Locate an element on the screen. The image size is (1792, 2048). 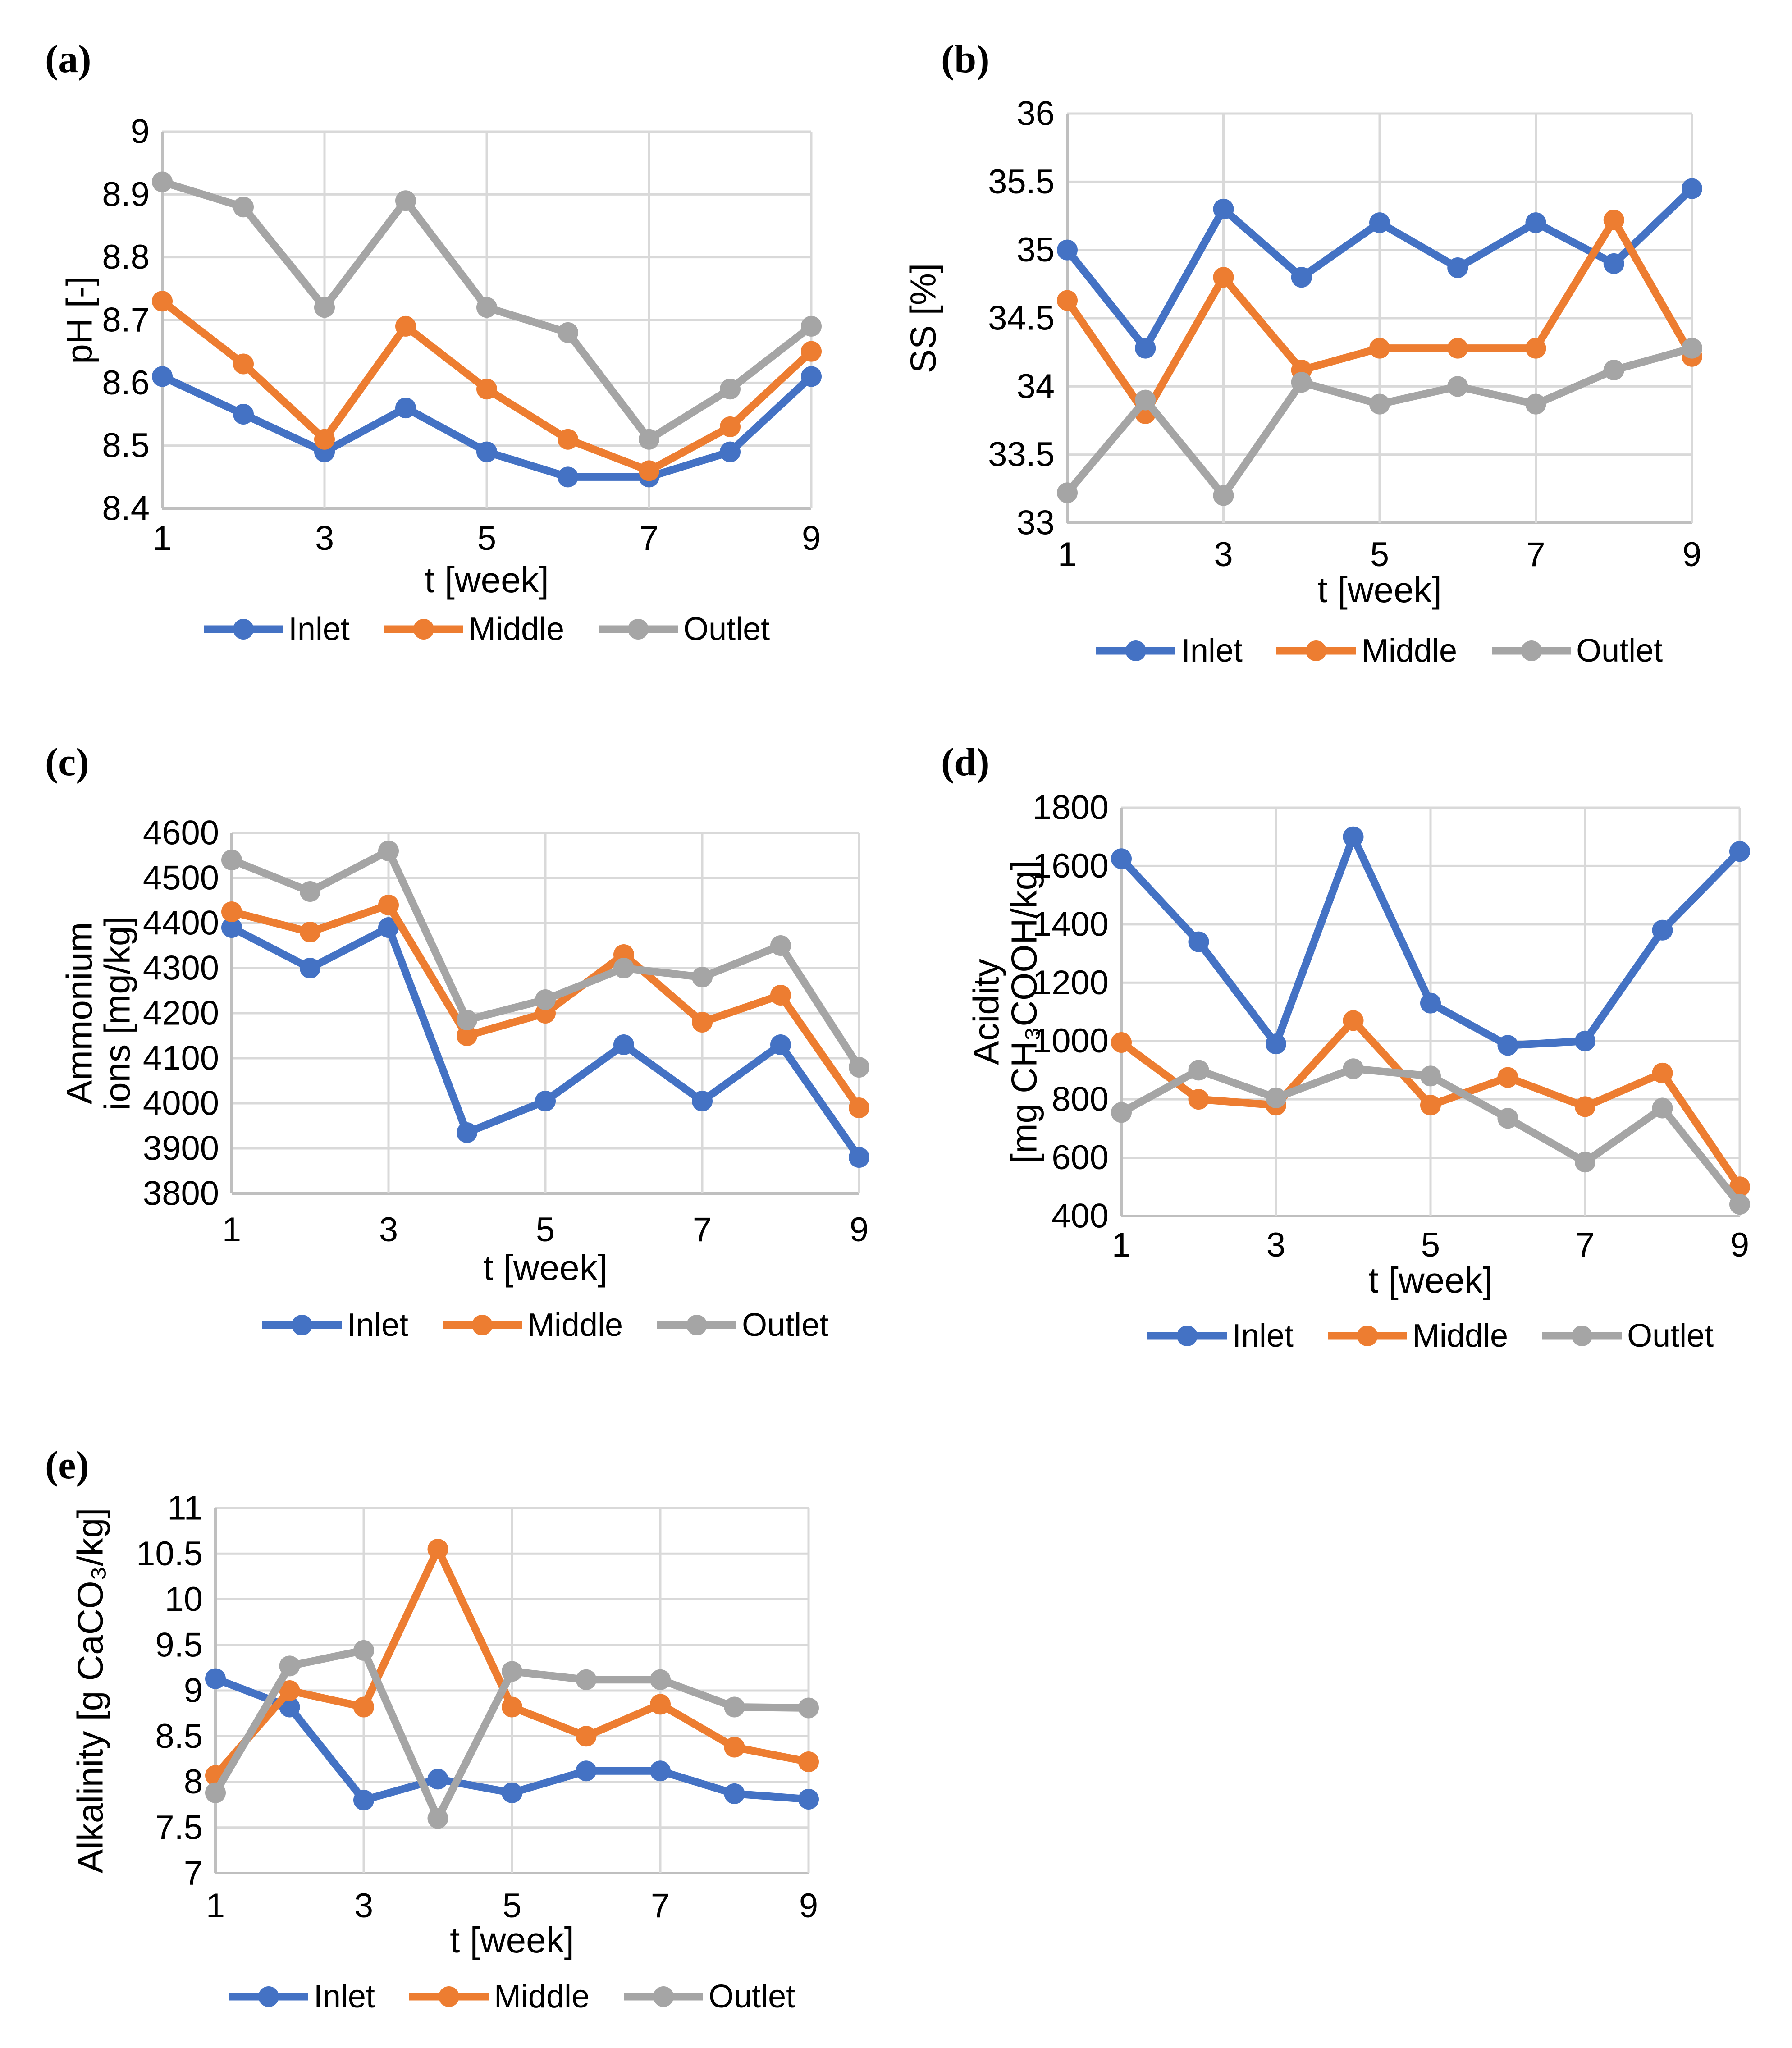
panel-label-a: (a) is located at coordinates (68, 59).